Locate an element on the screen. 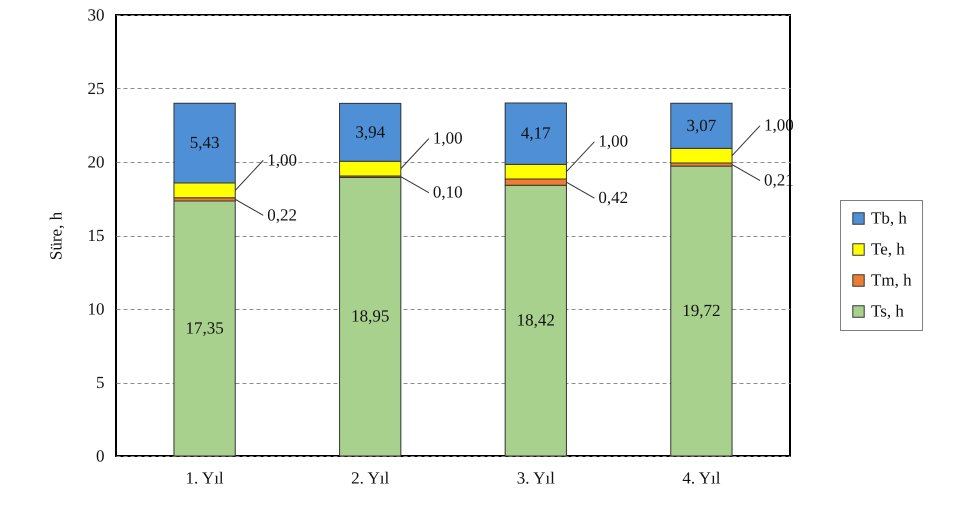  data-label: 4,17 is located at coordinates (536, 133).